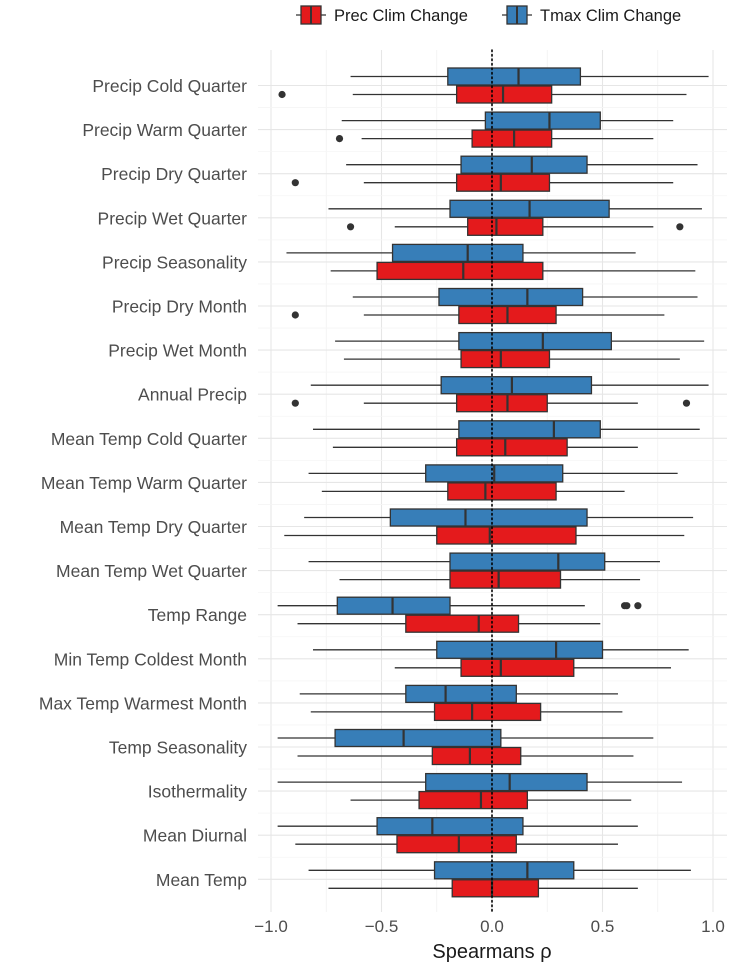 This screenshot has height=965, width=730. What do you see at coordinates (151, 571) in the screenshot?
I see `category-label: Mean Temp Wet Quarter` at bounding box center [151, 571].